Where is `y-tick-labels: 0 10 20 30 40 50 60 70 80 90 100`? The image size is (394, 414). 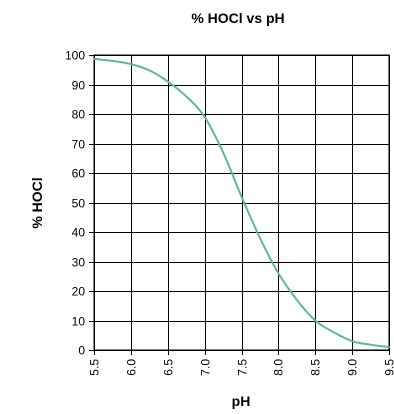
y-tick-labels: 0 10 20 30 40 50 60 70 80 90 100 is located at coordinates (75, 203).